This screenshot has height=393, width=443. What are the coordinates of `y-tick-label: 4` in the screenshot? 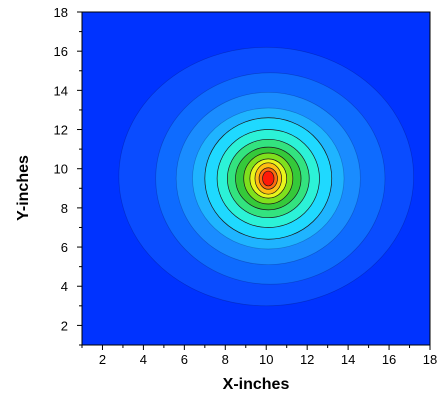 It's located at (64, 286).